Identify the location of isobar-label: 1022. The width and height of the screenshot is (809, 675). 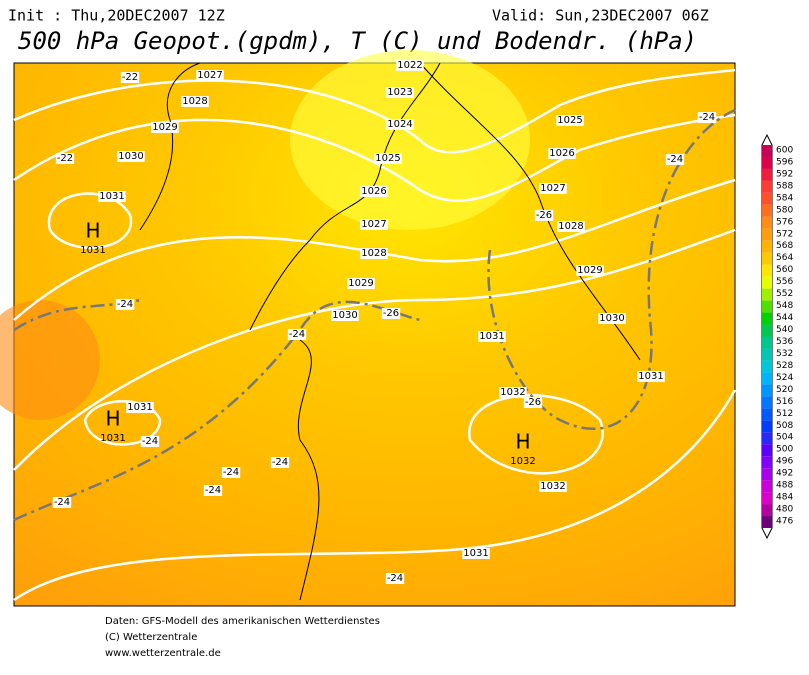
(409, 65).